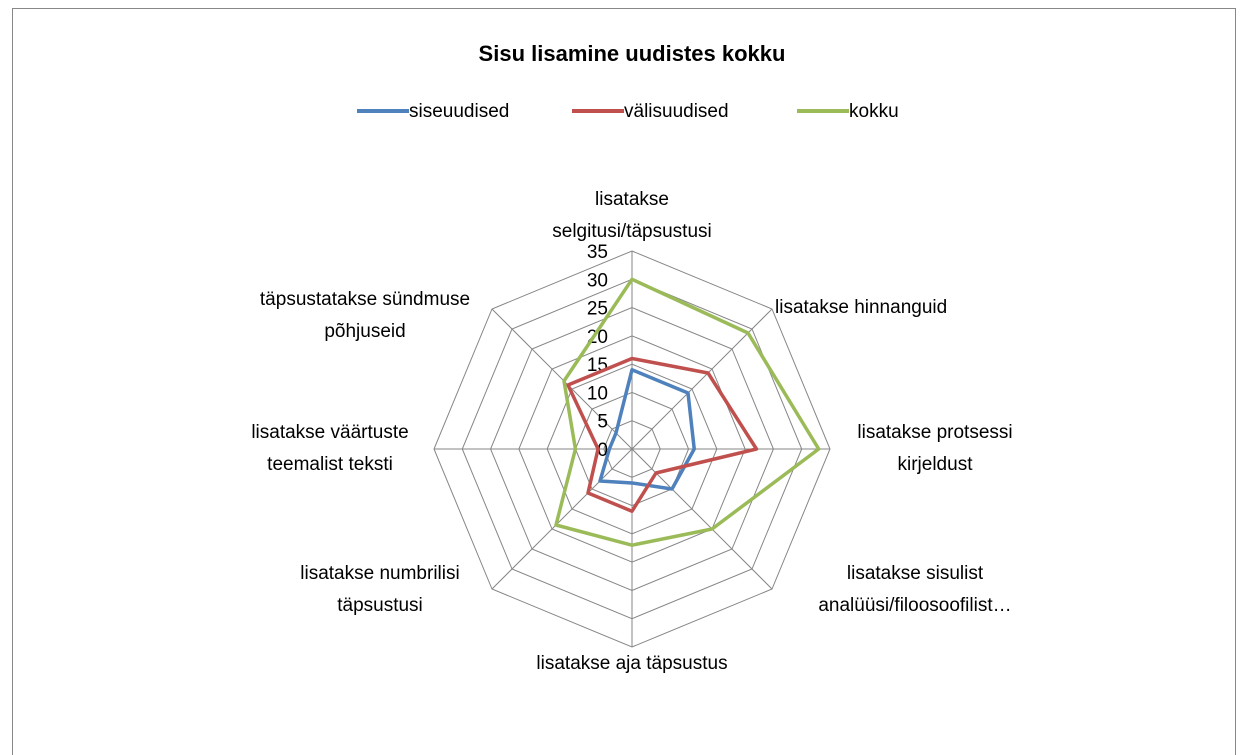 The image size is (1248, 755). What do you see at coordinates (597, 252) in the screenshot?
I see `r-tick-label: 35` at bounding box center [597, 252].